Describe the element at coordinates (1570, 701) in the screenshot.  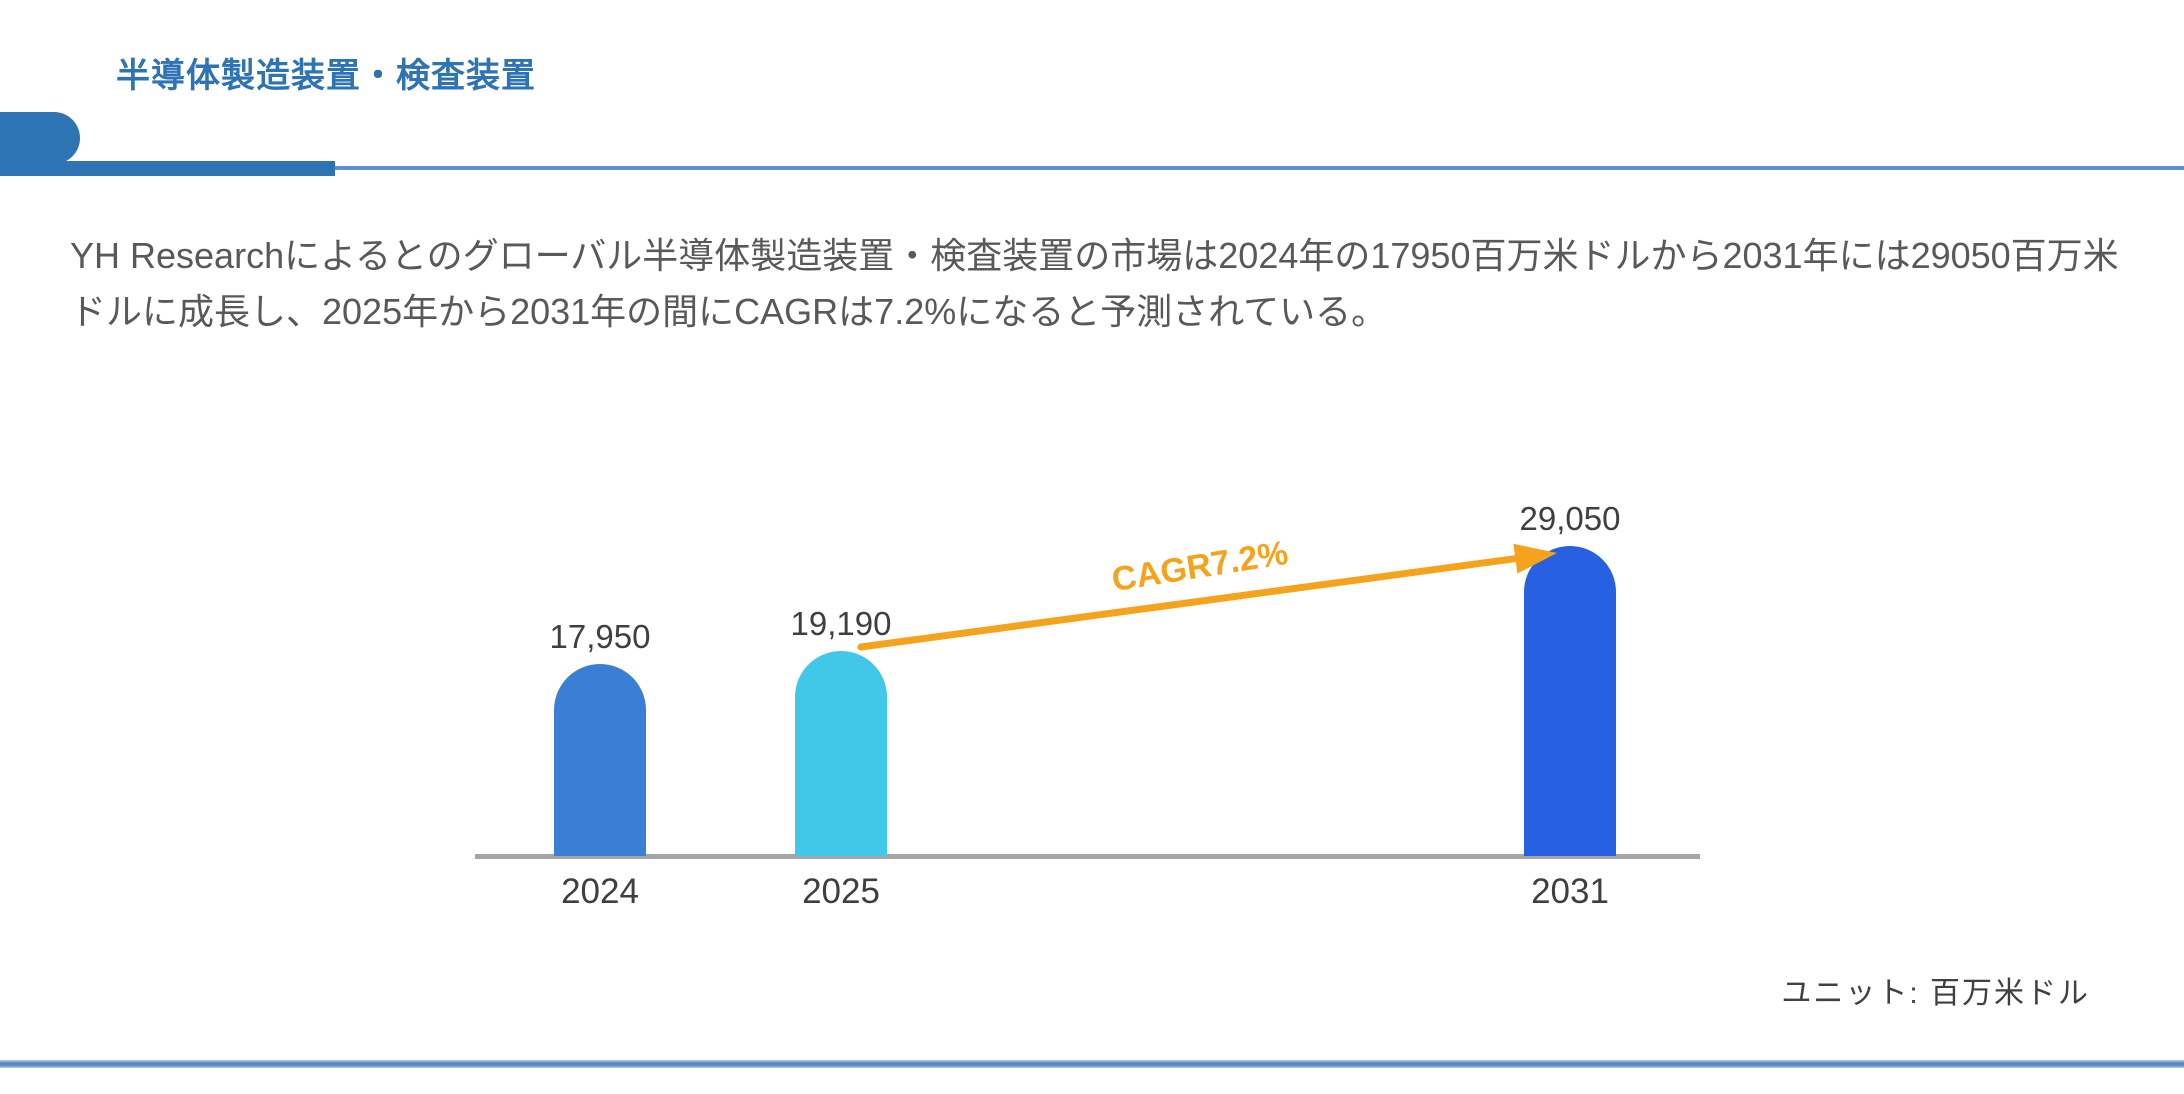
I see `bar-2031` at that location.